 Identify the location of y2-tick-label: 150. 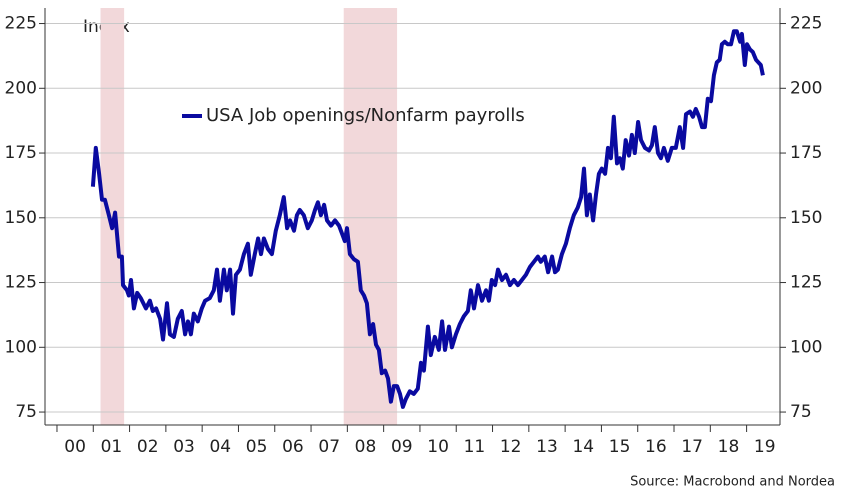
(806, 218).